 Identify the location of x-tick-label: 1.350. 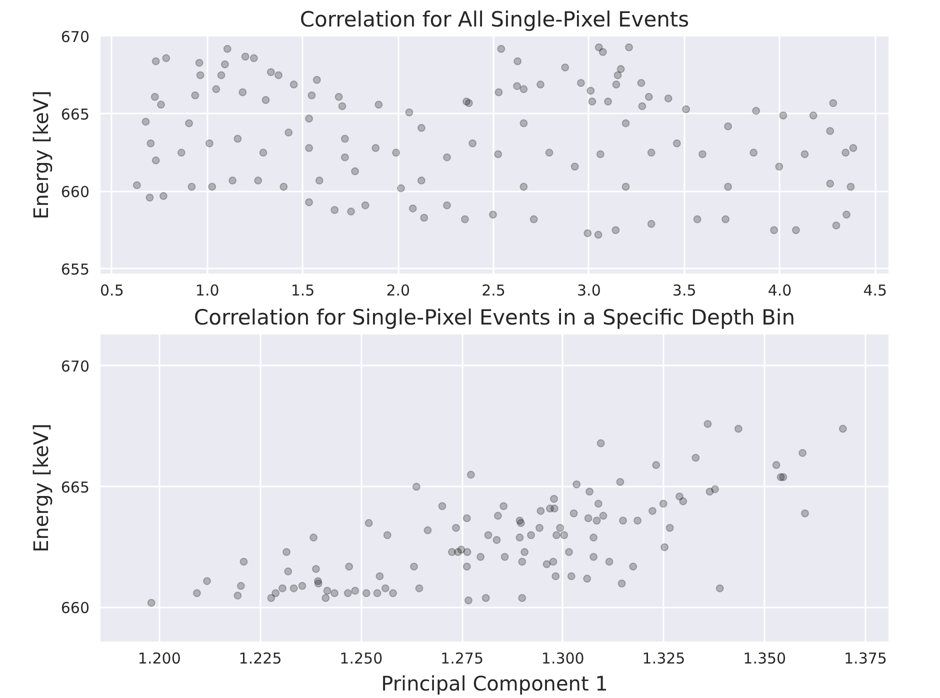
(764, 659).